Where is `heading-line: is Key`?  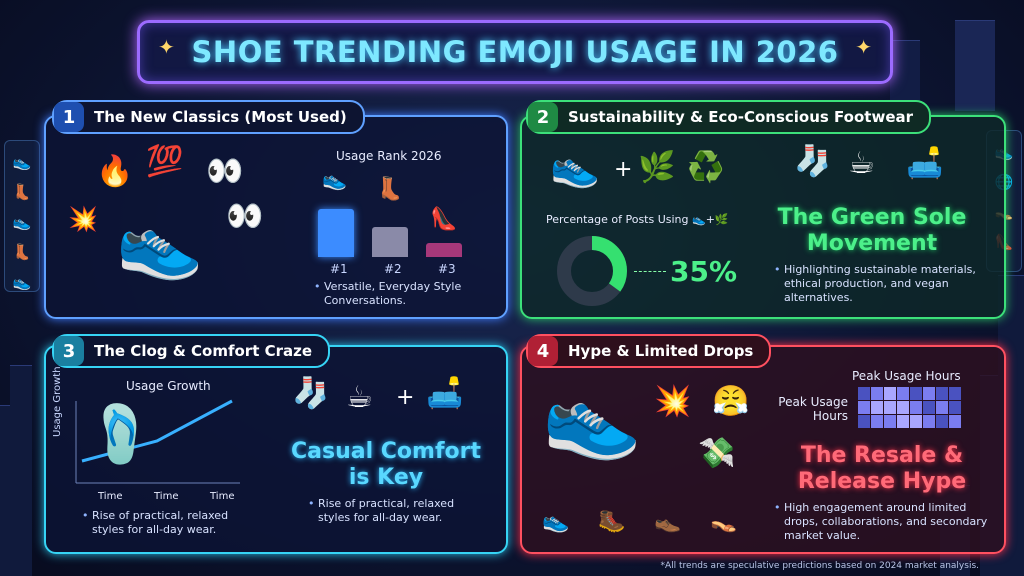 heading-line: is Key is located at coordinates (386, 477).